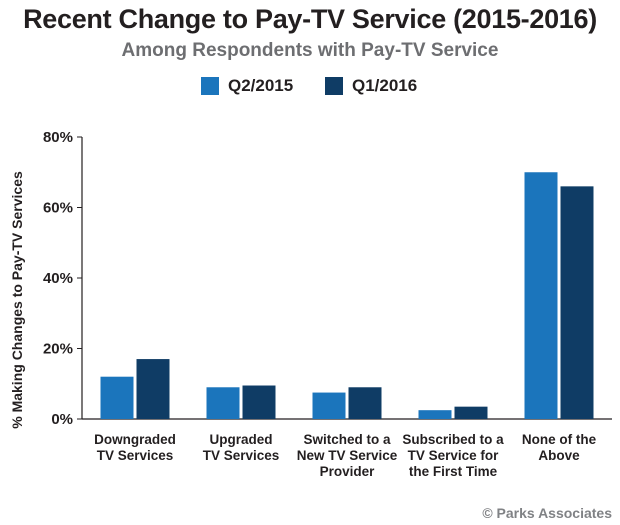 Image resolution: width=620 pixels, height=525 pixels. Describe the element at coordinates (310, 88) in the screenshot. I see `legend: Q2/2015 Q1/2016` at that location.